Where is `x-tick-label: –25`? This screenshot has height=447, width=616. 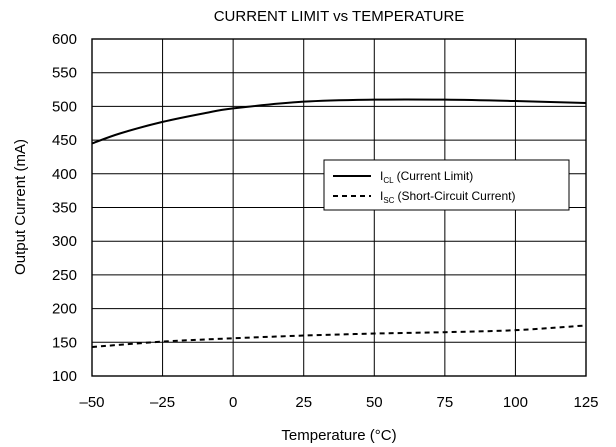
x-tick-label: –25 is located at coordinates (162, 402).